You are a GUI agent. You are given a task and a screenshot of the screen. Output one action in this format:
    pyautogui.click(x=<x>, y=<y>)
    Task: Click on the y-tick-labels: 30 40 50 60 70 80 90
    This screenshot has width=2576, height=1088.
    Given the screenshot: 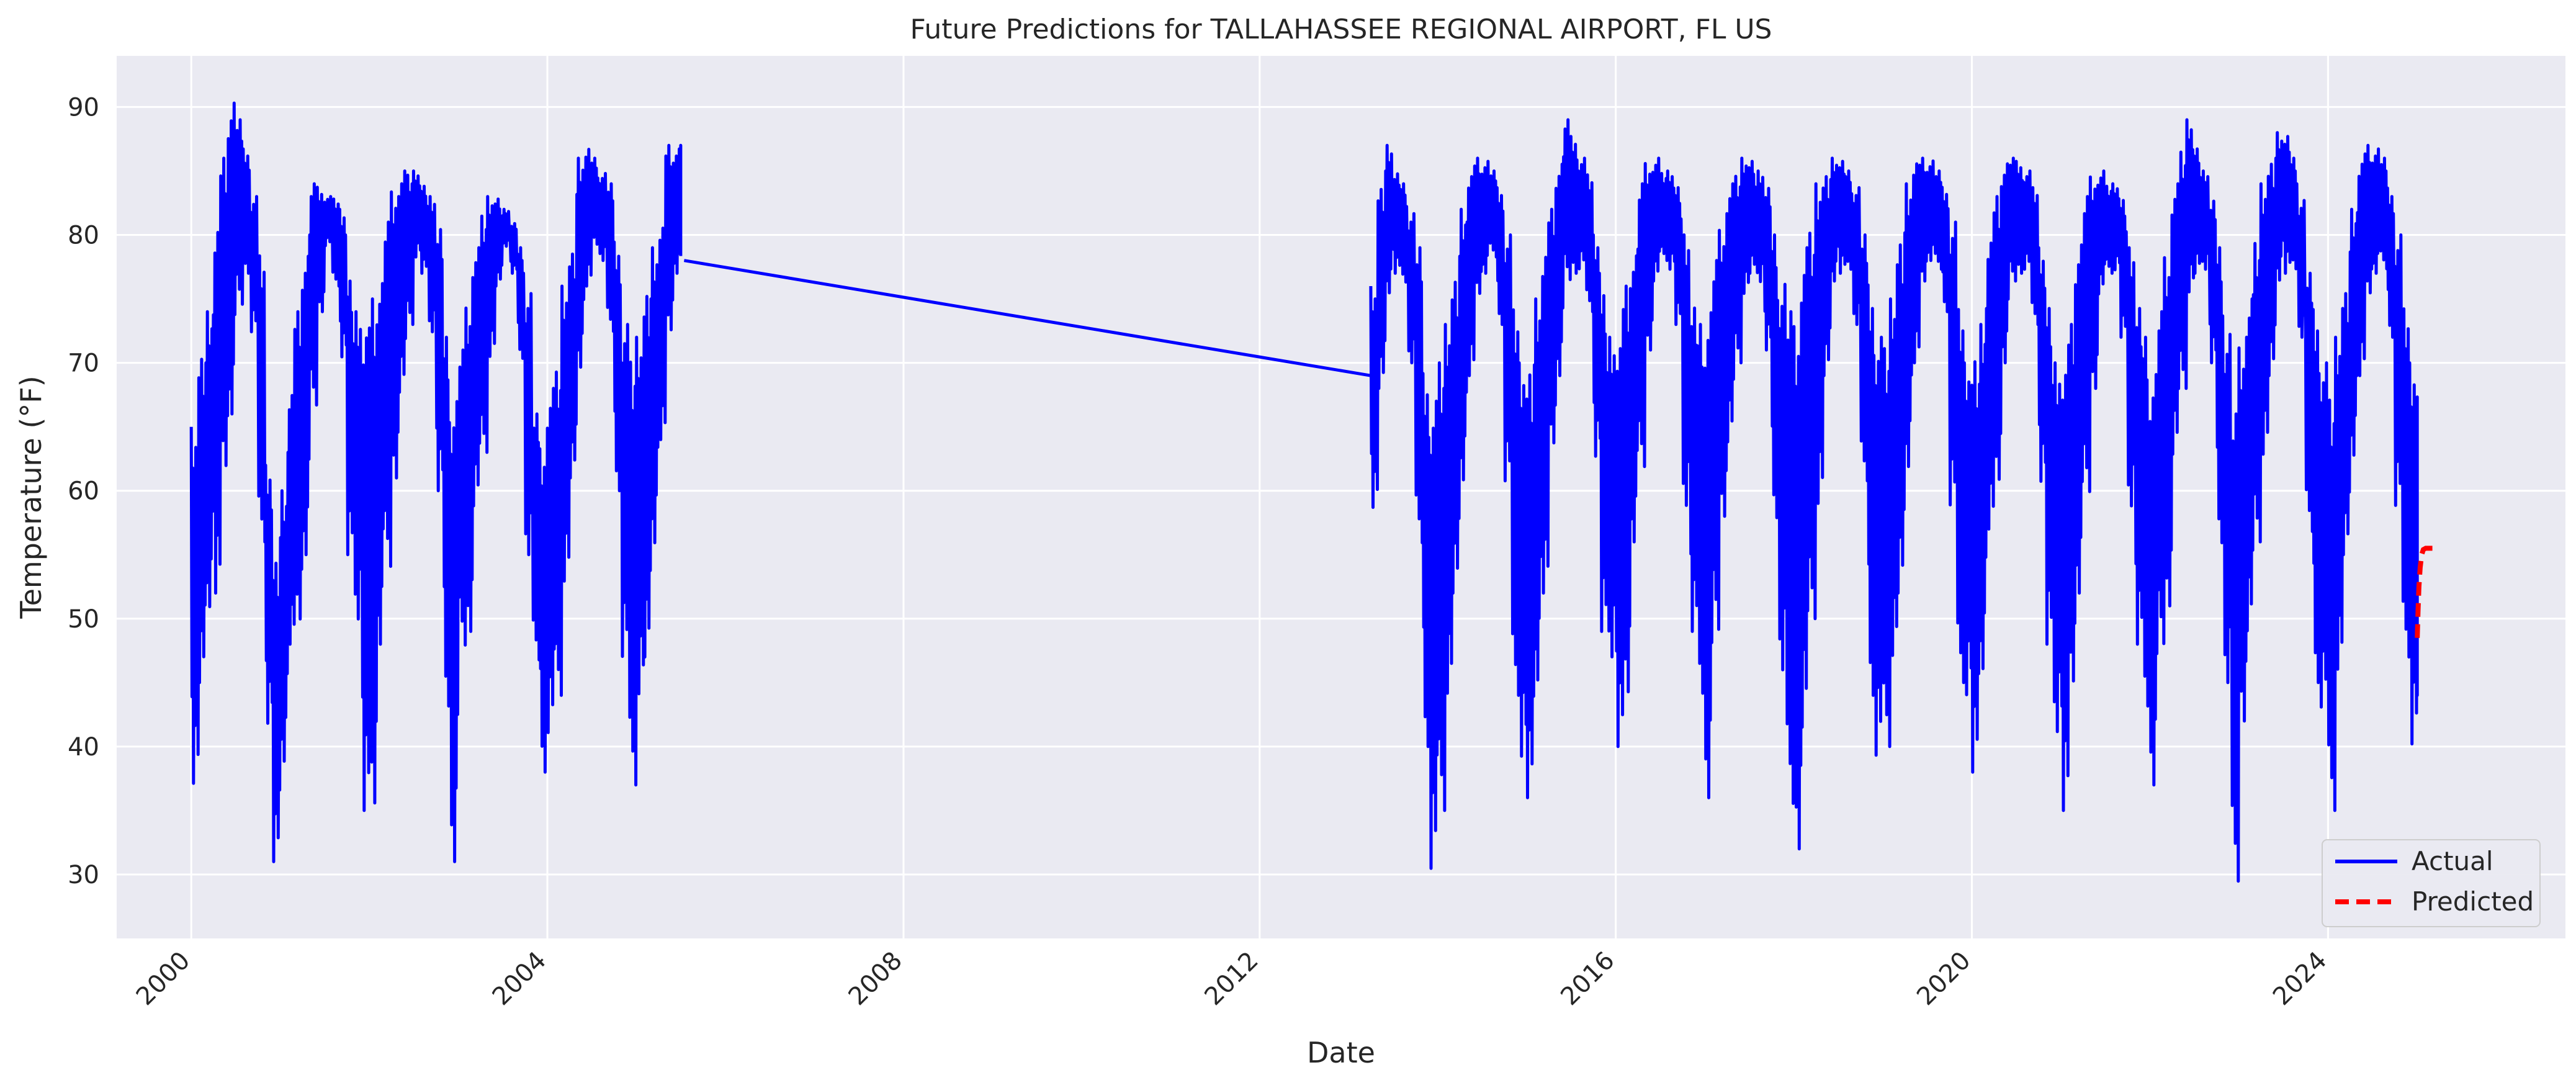 What is the action you would take?
    pyautogui.click(x=83, y=491)
    